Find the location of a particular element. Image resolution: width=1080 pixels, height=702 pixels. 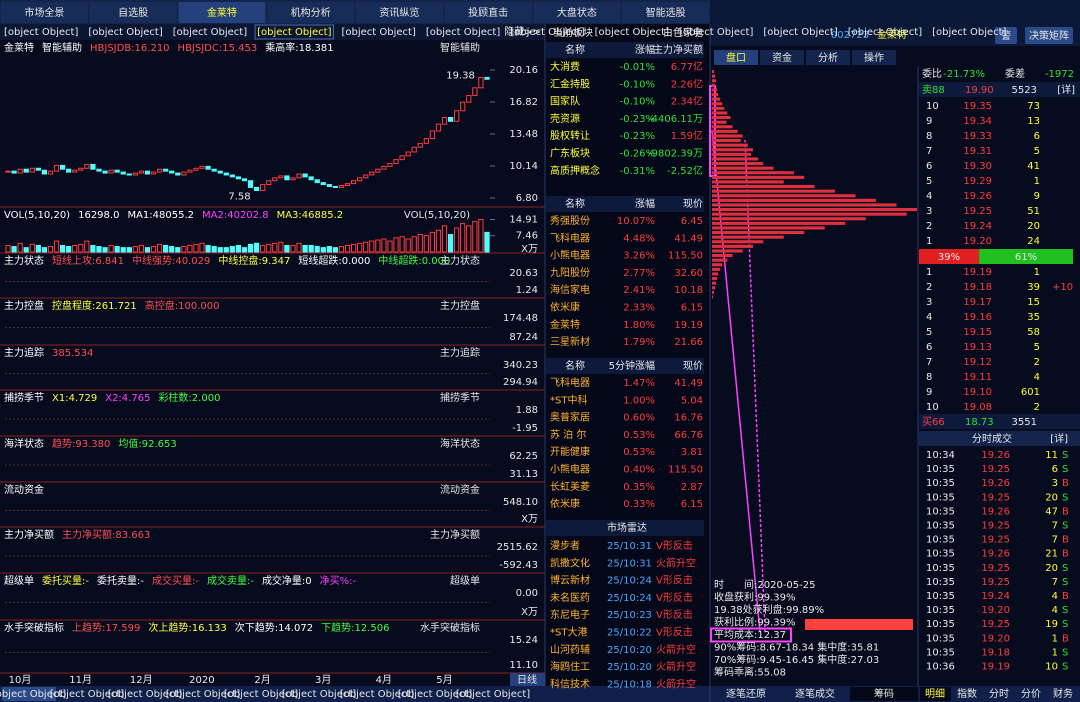

chip-tab-label: 资金 is located at coordinates (782, 57).